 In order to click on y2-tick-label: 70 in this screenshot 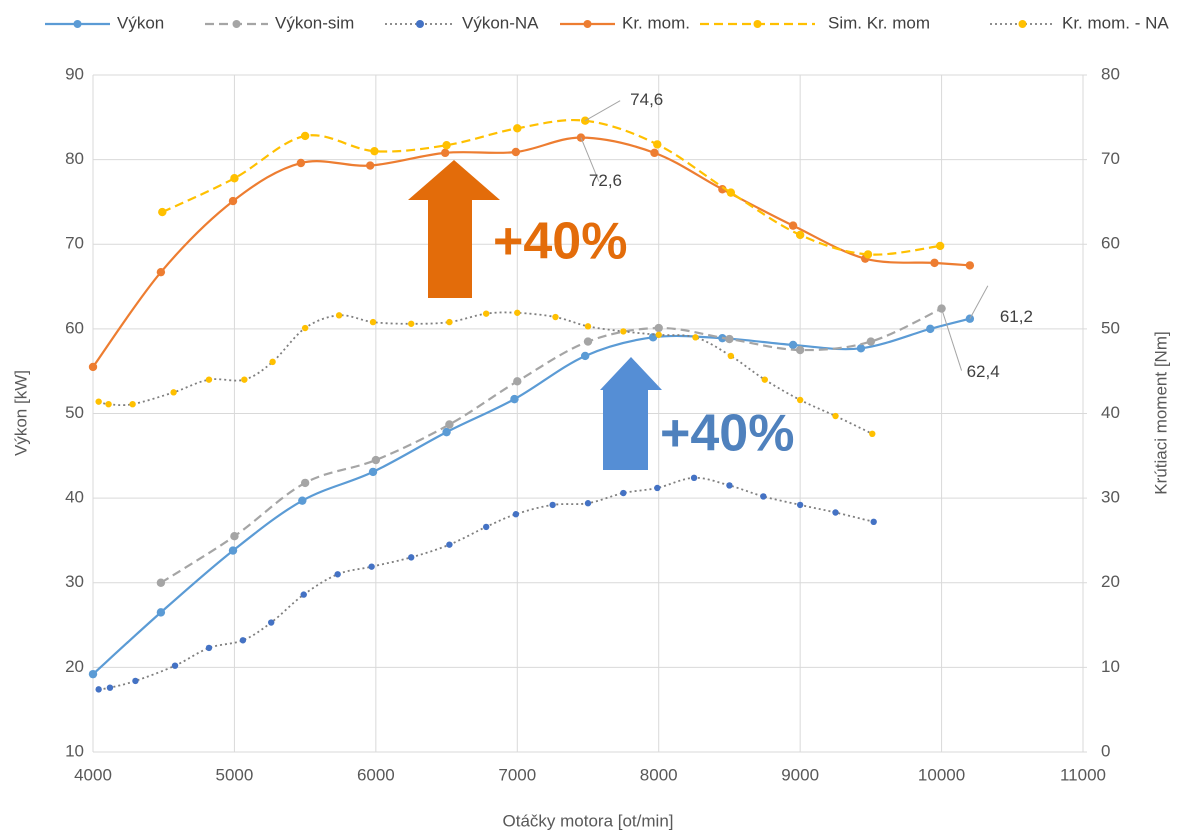, I will do `click(1110, 158)`.